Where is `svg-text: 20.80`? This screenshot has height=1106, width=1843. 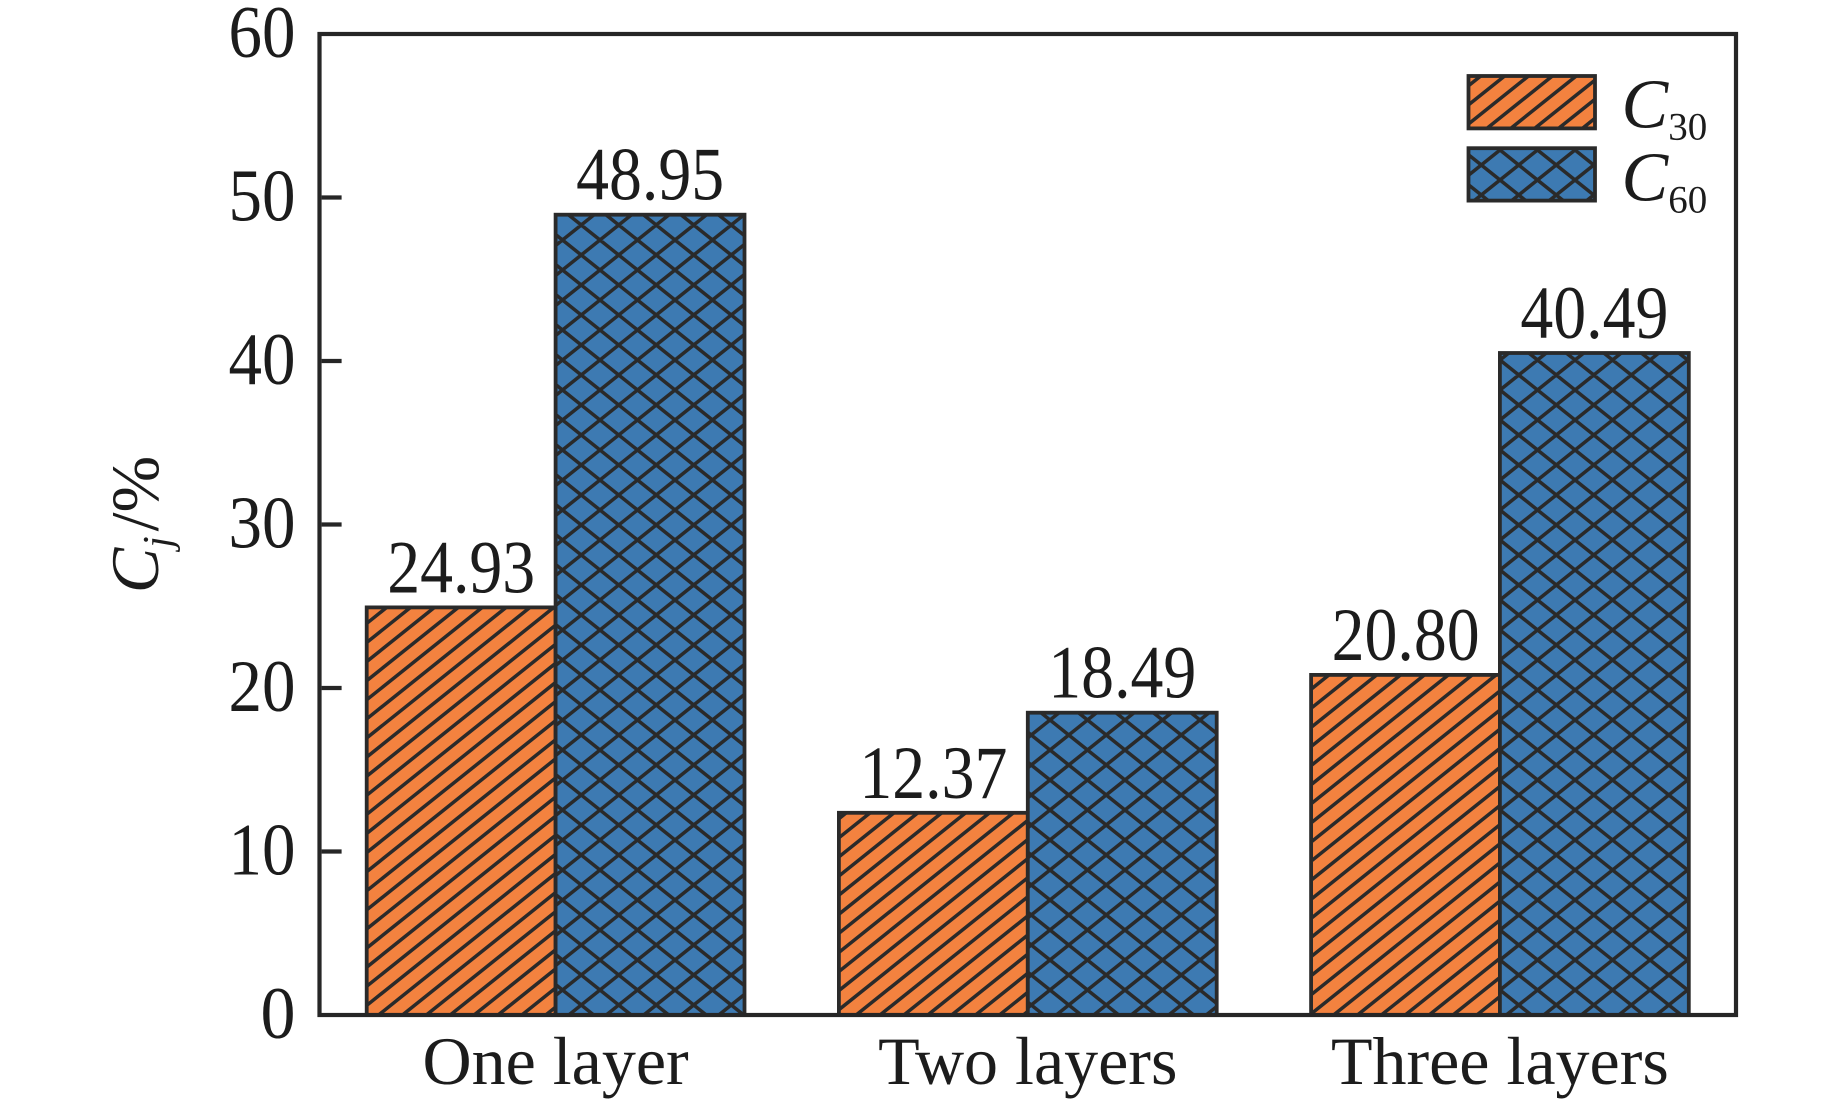 svg-text: 20.80 is located at coordinates (1406, 635).